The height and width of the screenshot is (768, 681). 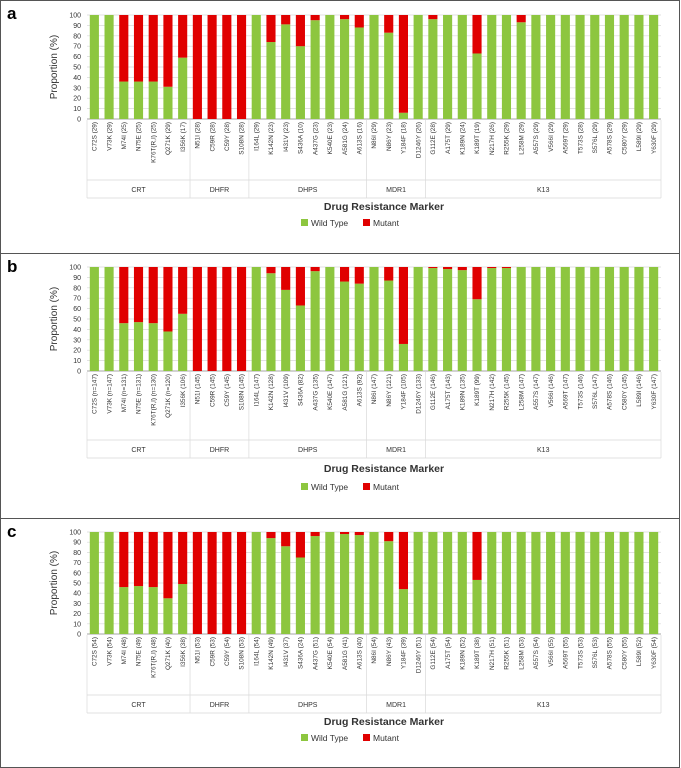 What do you see at coordinates (227, 651) in the screenshot?
I see `category-label: C59Y (54)` at bounding box center [227, 651].